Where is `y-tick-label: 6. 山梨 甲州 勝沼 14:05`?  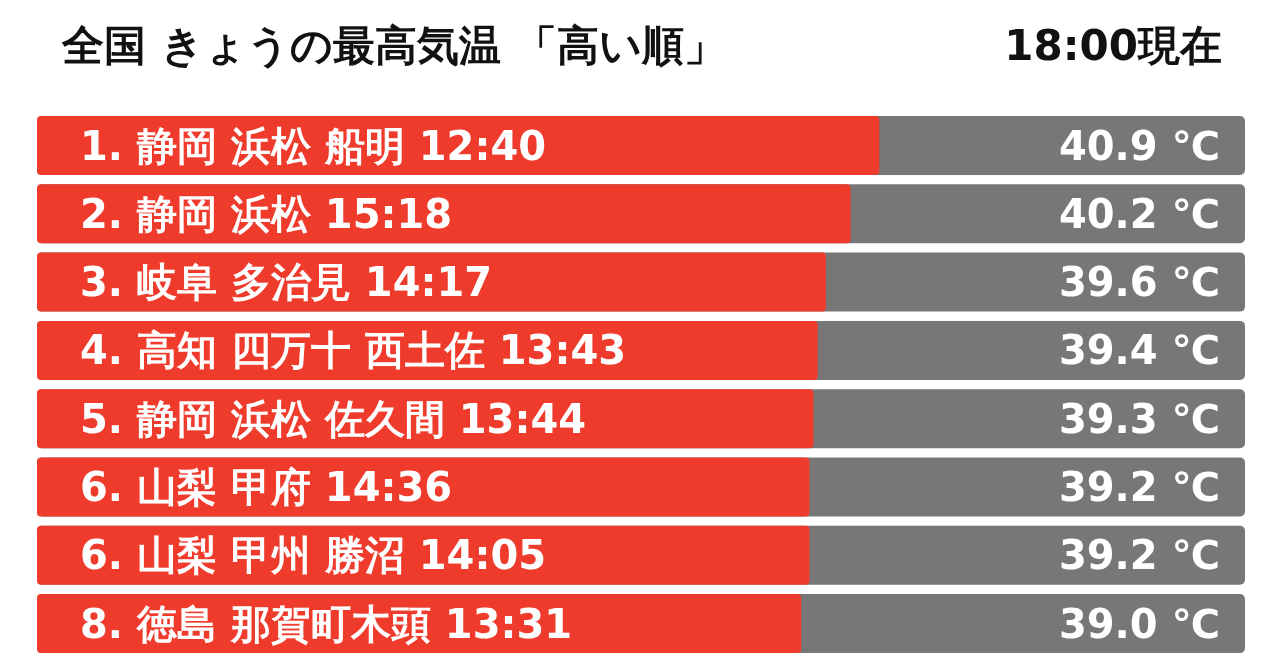
y-tick-label: 6. 山梨 甲州 勝沼 14:05 is located at coordinates (313, 555).